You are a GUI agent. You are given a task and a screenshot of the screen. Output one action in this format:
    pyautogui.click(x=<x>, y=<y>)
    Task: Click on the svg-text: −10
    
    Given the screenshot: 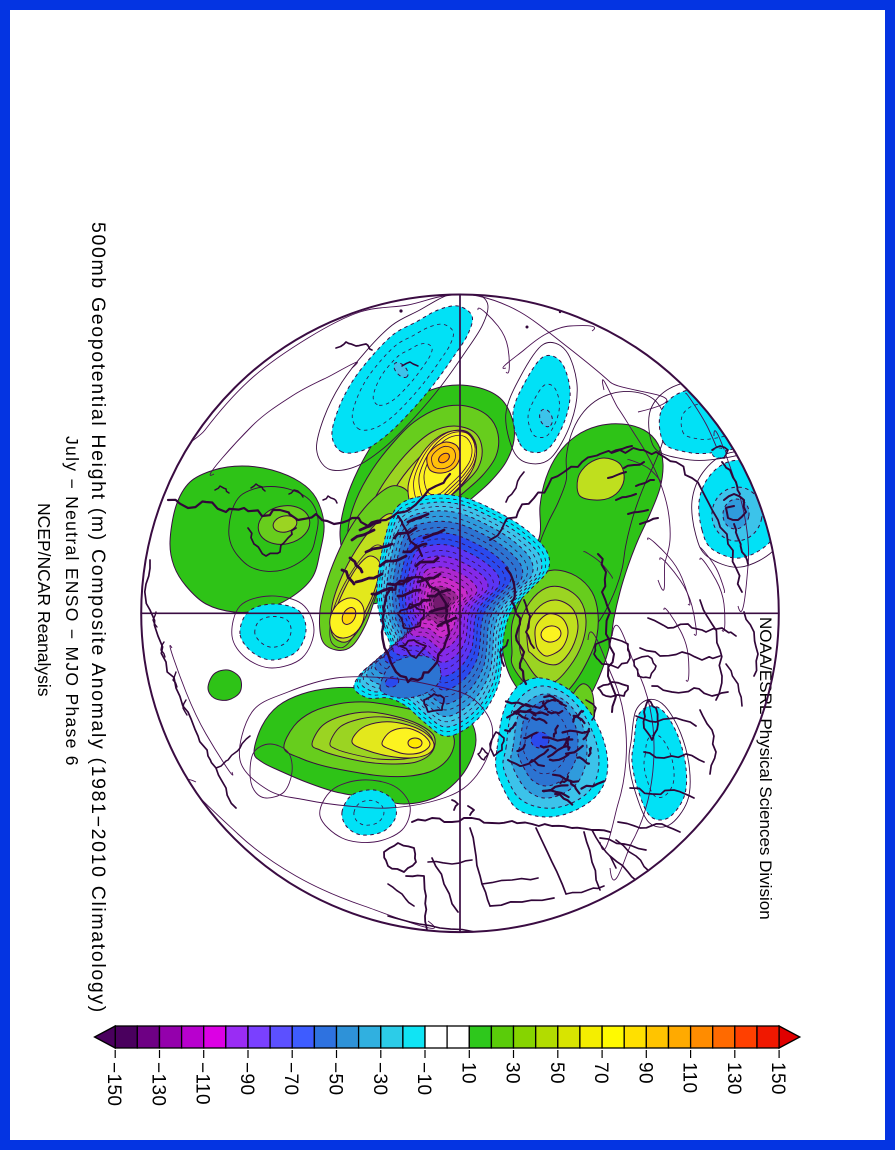 What is the action you would take?
    pyautogui.click(x=423, y=1078)
    